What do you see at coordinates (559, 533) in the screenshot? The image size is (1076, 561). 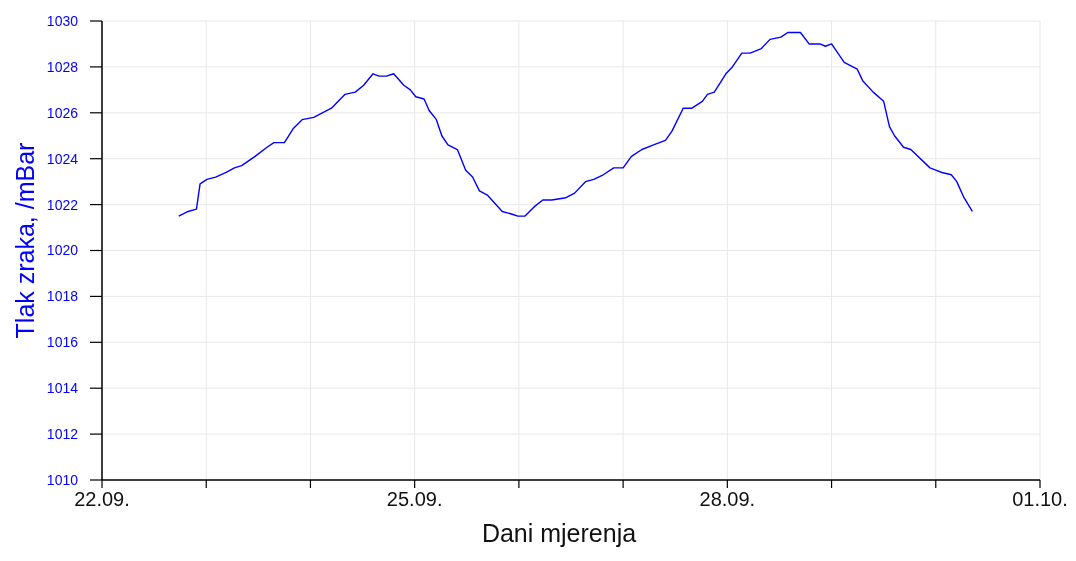 I see `x-axis-title: Dani mjerenja` at bounding box center [559, 533].